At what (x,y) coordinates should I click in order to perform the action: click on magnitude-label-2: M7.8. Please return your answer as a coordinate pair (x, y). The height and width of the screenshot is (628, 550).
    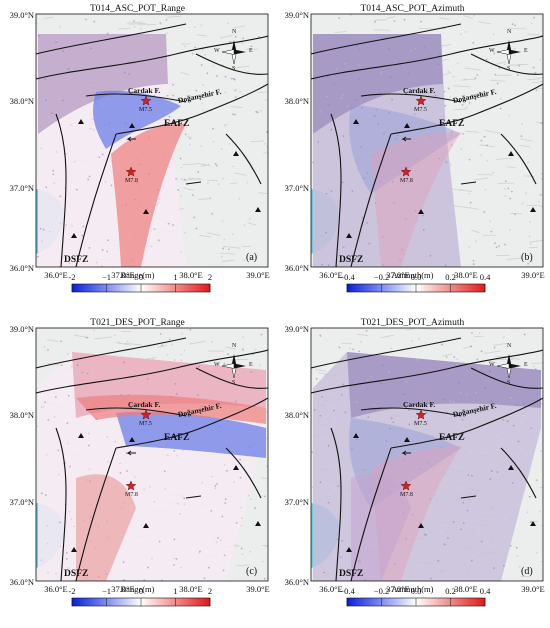
    Looking at the image, I should click on (406, 495).